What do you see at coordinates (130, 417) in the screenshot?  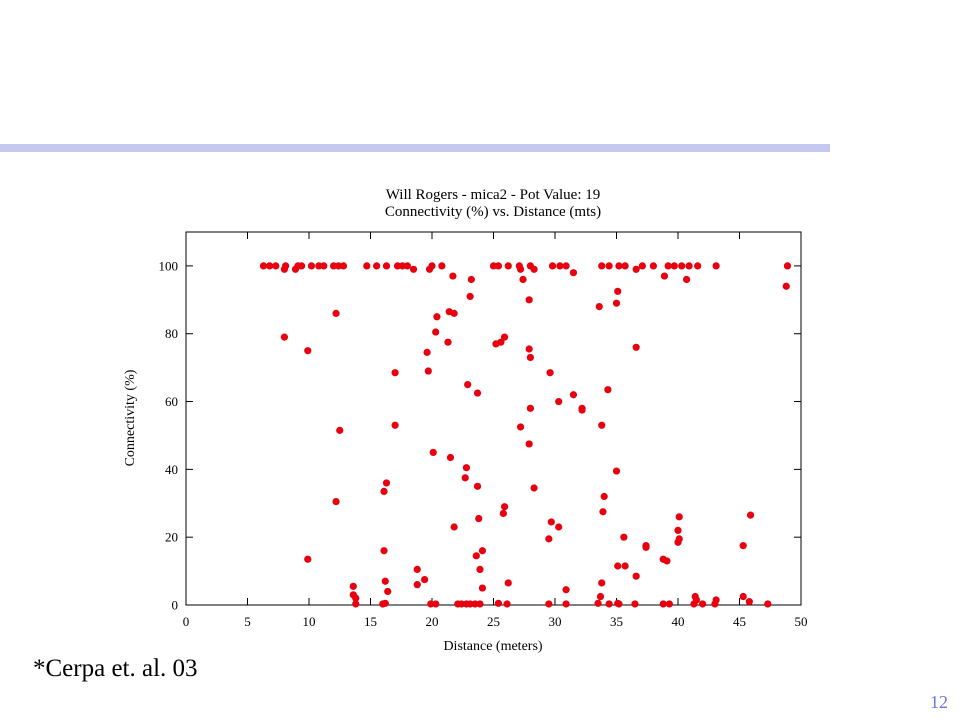 I see `y-axis-label: Connectivity (%)` at bounding box center [130, 417].